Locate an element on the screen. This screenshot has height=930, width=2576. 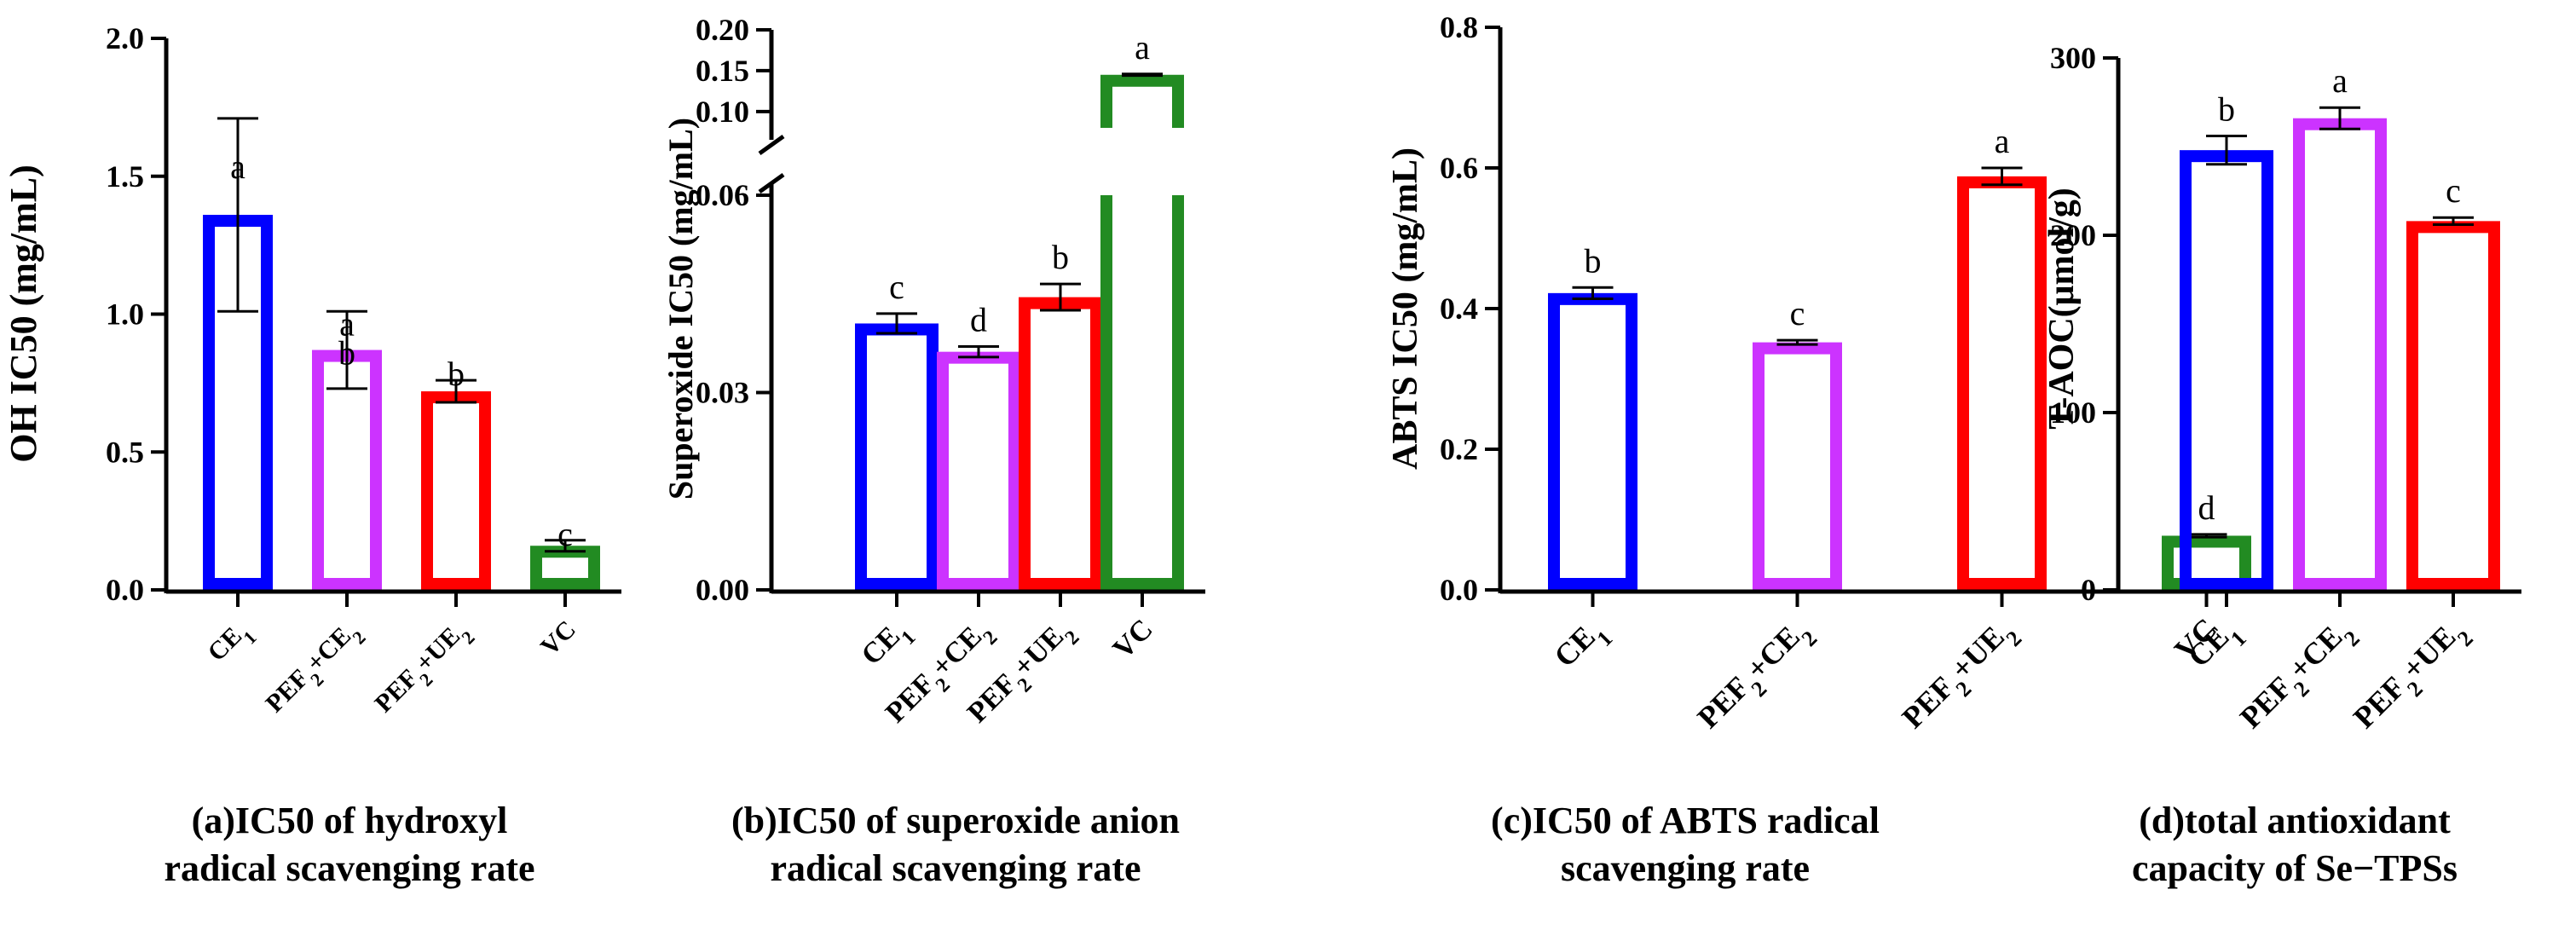
chart-c-category-label-2: PEF2+UE2 is located at coordinates (1961, 676).